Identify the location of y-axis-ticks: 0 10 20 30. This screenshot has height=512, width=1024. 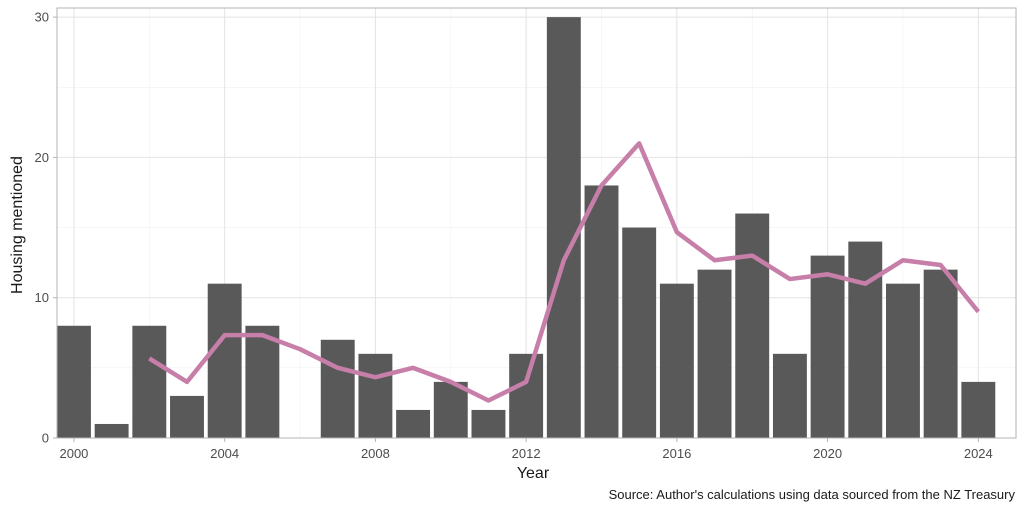
(46, 228).